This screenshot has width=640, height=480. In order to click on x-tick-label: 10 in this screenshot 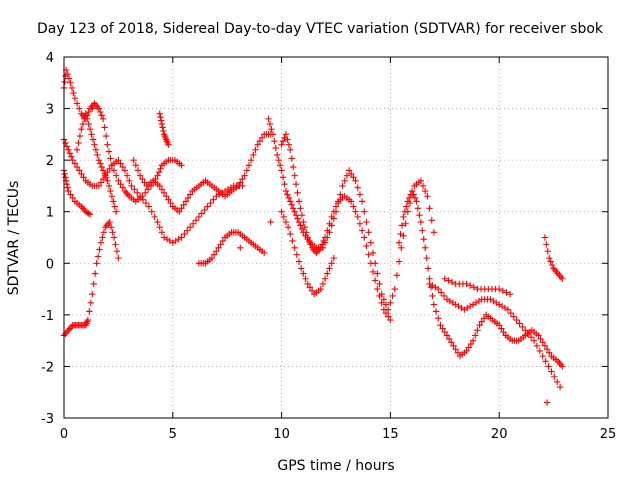, I will do `click(281, 434)`.